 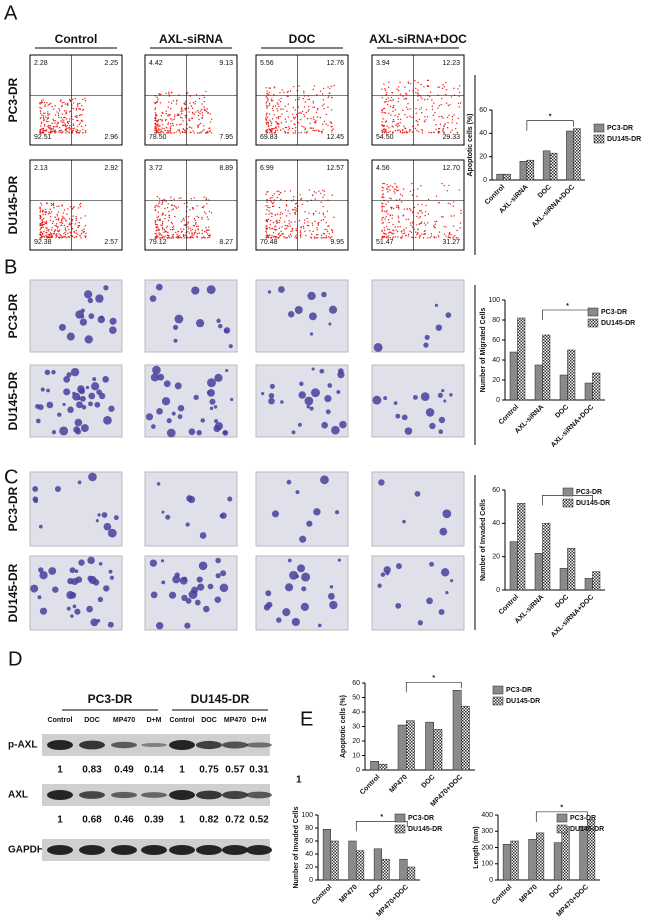 I want to click on quadrant-value: 4.42, so click(x=156, y=63).